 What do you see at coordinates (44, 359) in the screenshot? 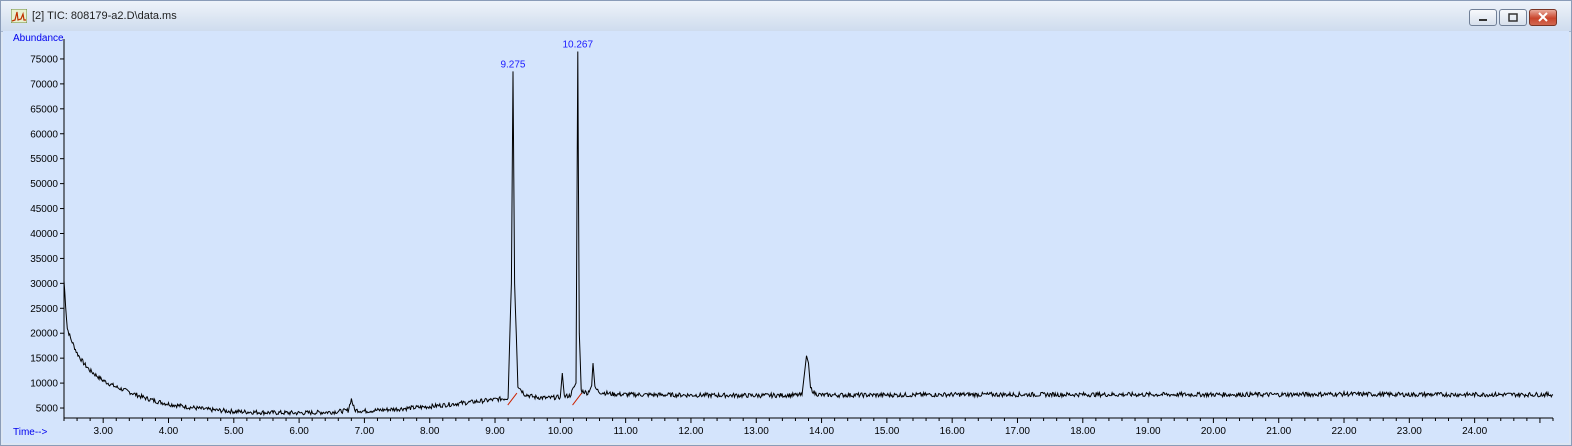
I see `y-tick-label: 15000` at bounding box center [44, 359].